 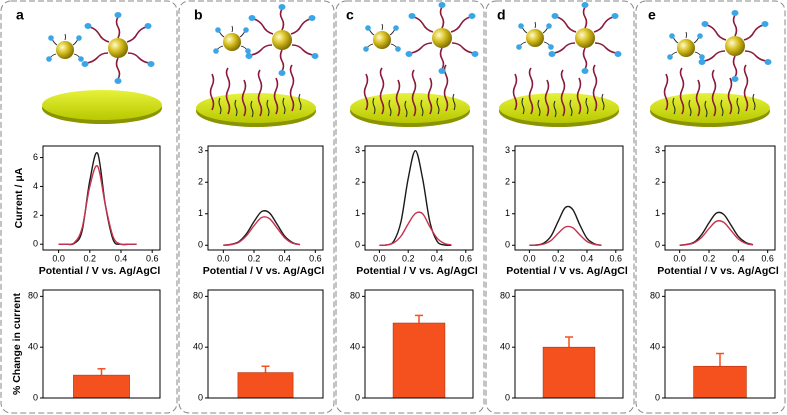 I want to click on y-axis-label: Current / μA, so click(x=19, y=197).